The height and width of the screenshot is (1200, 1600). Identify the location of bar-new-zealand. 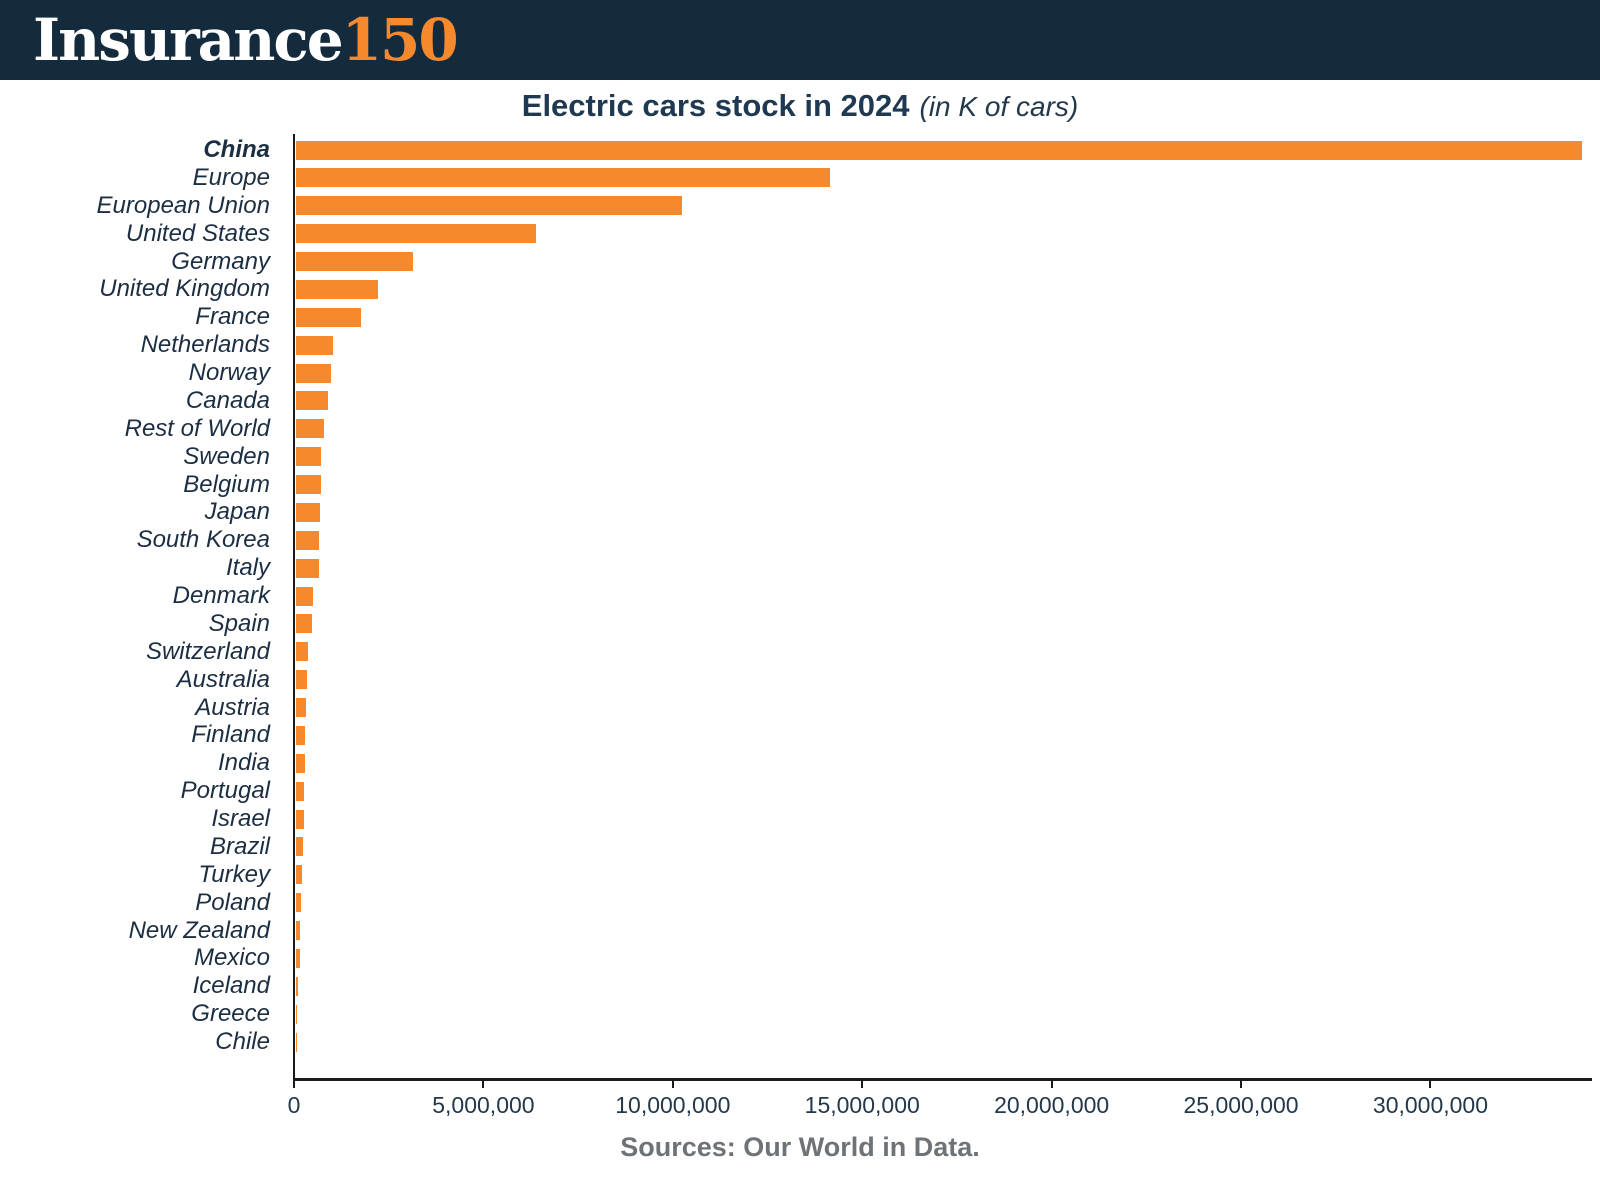
(298, 930).